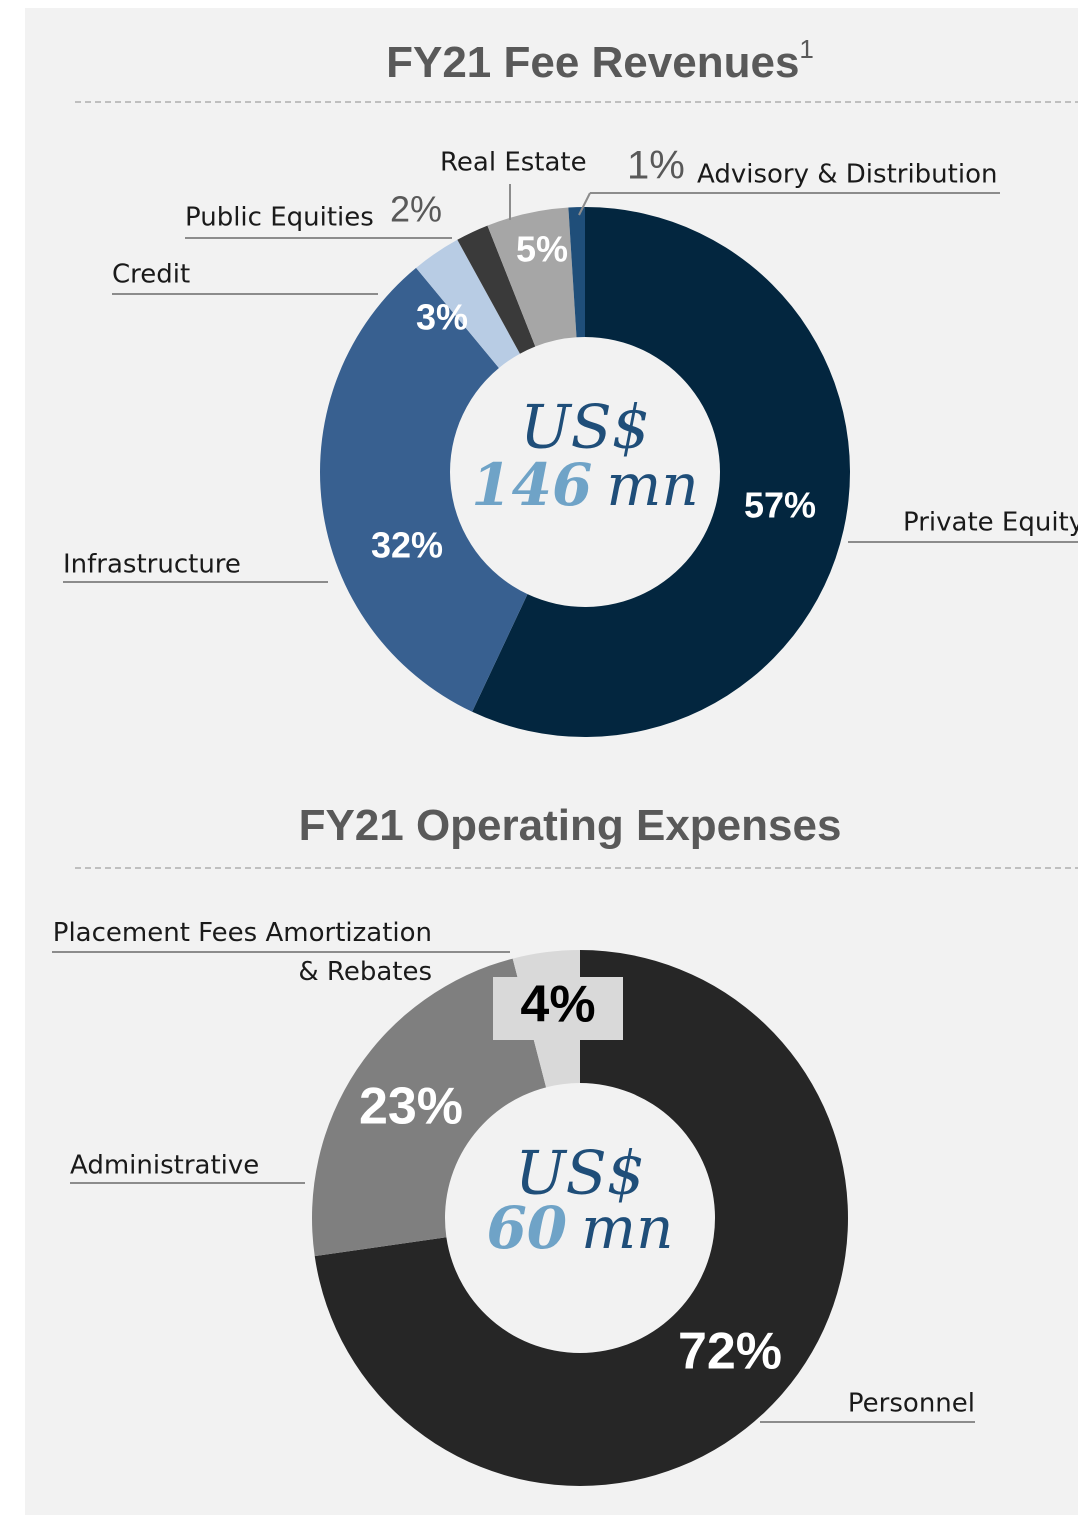 The height and width of the screenshot is (1515, 1078). Describe the element at coordinates (990, 523) in the screenshot. I see `category-label: Private Equity` at that location.